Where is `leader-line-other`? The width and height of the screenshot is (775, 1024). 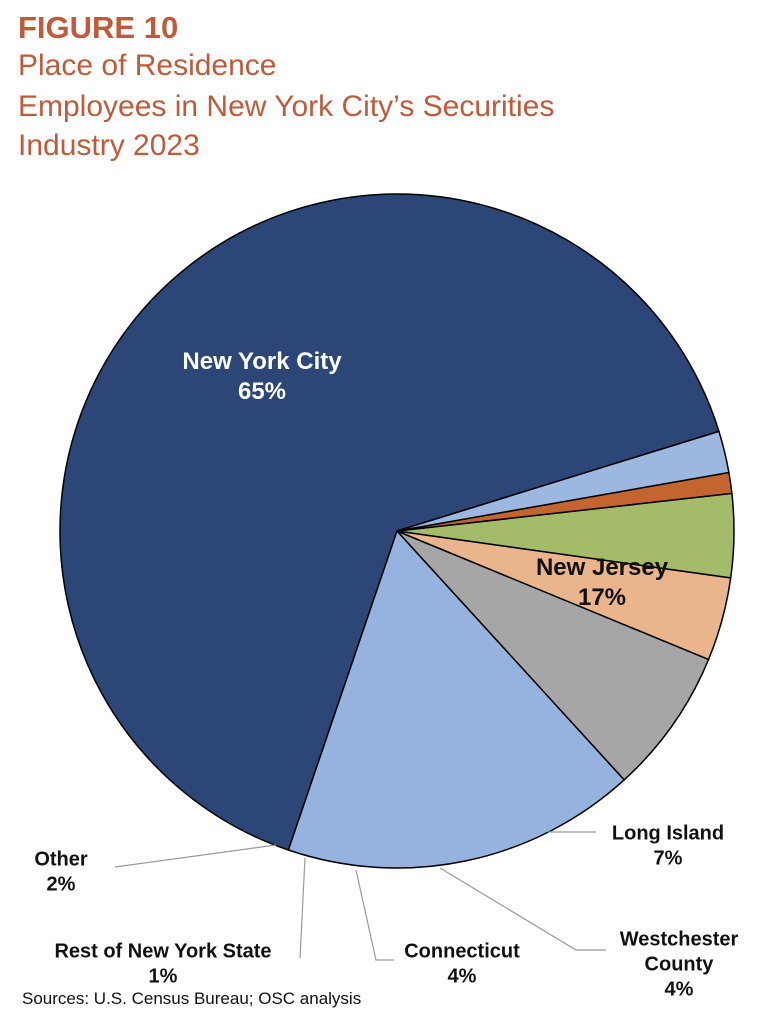 leader-line-other is located at coordinates (195, 856).